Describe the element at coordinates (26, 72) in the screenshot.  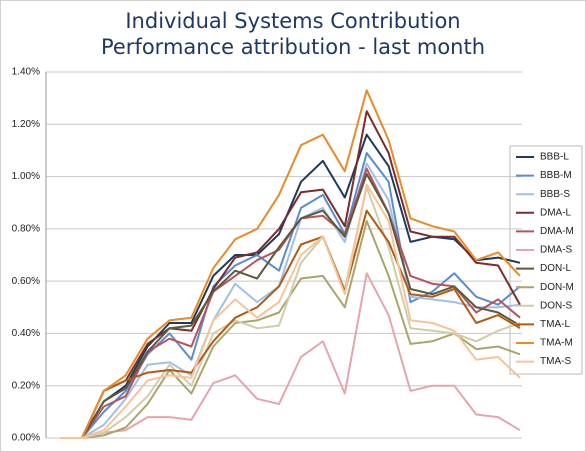
I see `y-tick-label: 1.40%` at that location.